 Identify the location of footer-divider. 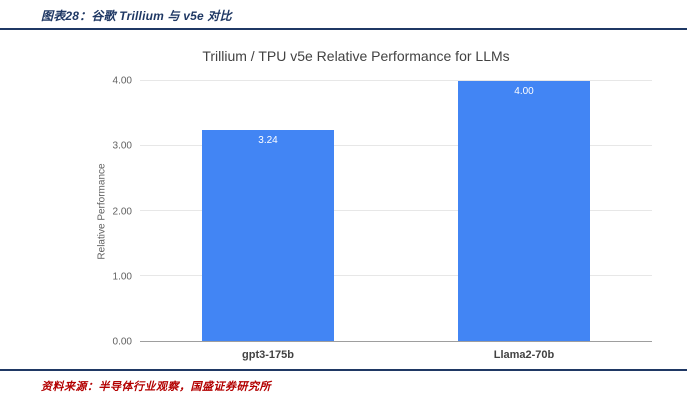
(343, 370).